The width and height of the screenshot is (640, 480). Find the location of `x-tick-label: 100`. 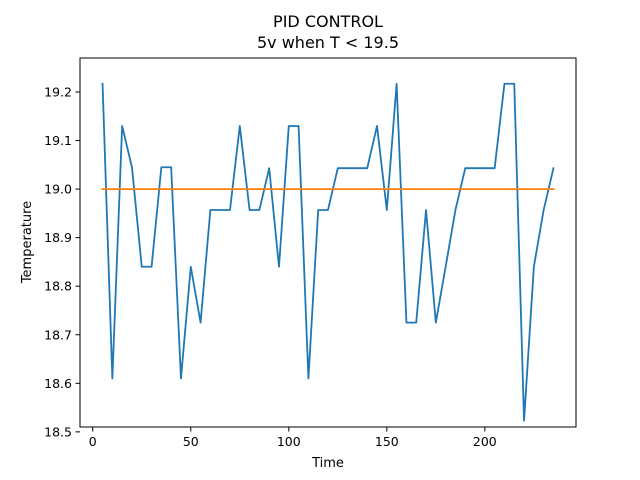

x-tick-label: 100 is located at coordinates (289, 441).